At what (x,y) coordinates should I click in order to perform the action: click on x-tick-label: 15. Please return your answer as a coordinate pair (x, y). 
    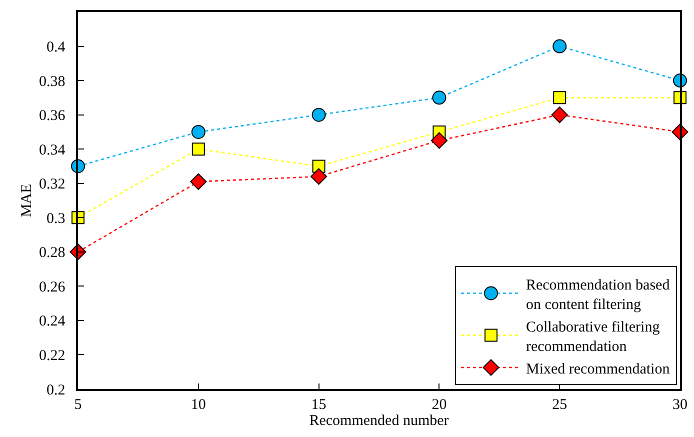
    Looking at the image, I should click on (318, 404).